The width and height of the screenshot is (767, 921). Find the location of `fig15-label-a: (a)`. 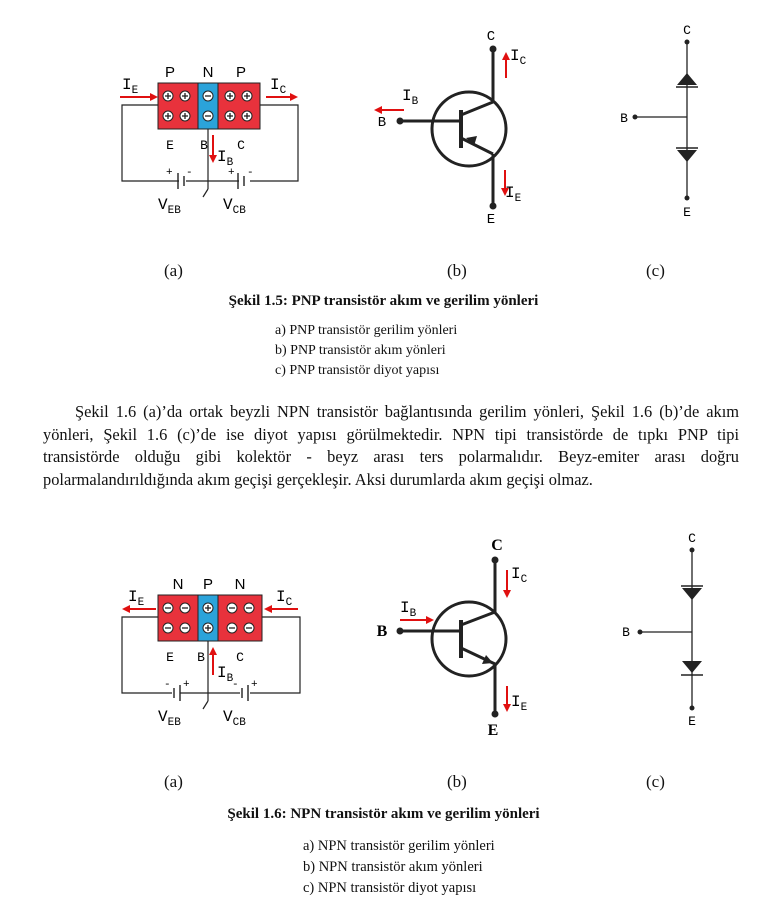

fig15-label-a: (a) is located at coordinates (173, 270).